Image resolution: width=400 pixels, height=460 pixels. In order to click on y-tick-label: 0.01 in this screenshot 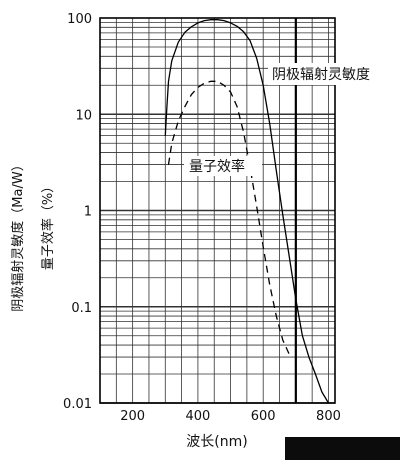, I will do `click(77, 404)`.